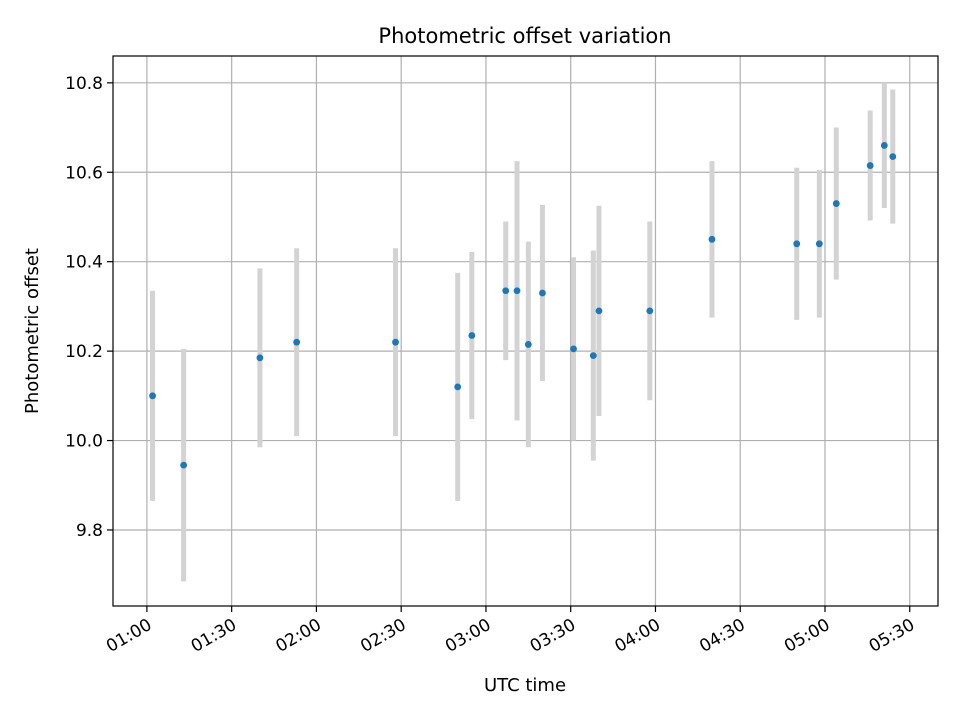 This screenshot has height=720, width=960. What do you see at coordinates (89, 531) in the screenshot?
I see `y-tick-label: 9.8` at bounding box center [89, 531].